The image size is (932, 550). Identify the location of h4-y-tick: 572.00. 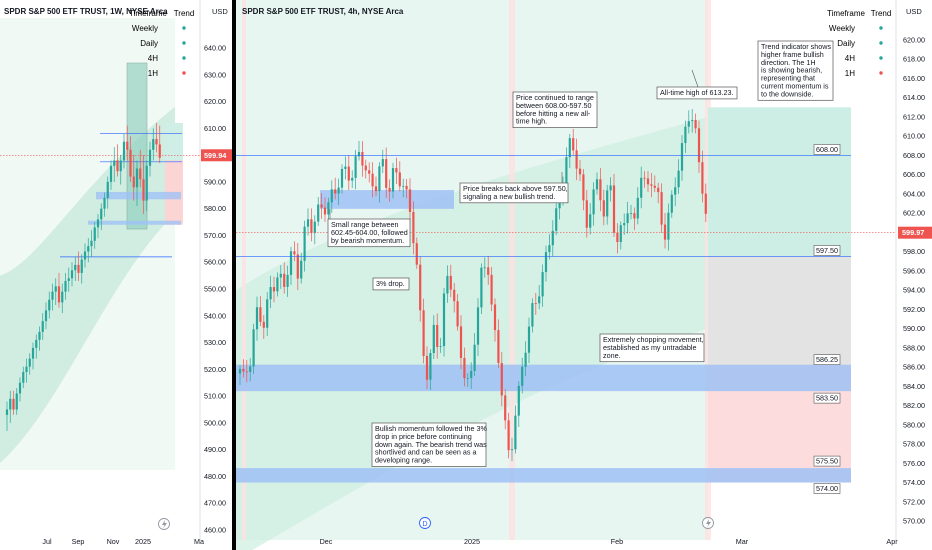
(914, 501).